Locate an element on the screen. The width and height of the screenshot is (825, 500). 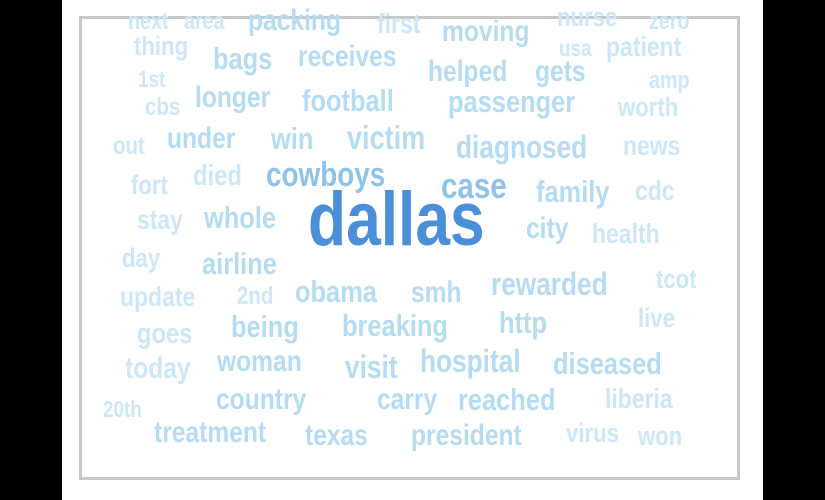
word-woman: woman is located at coordinates (259, 361).